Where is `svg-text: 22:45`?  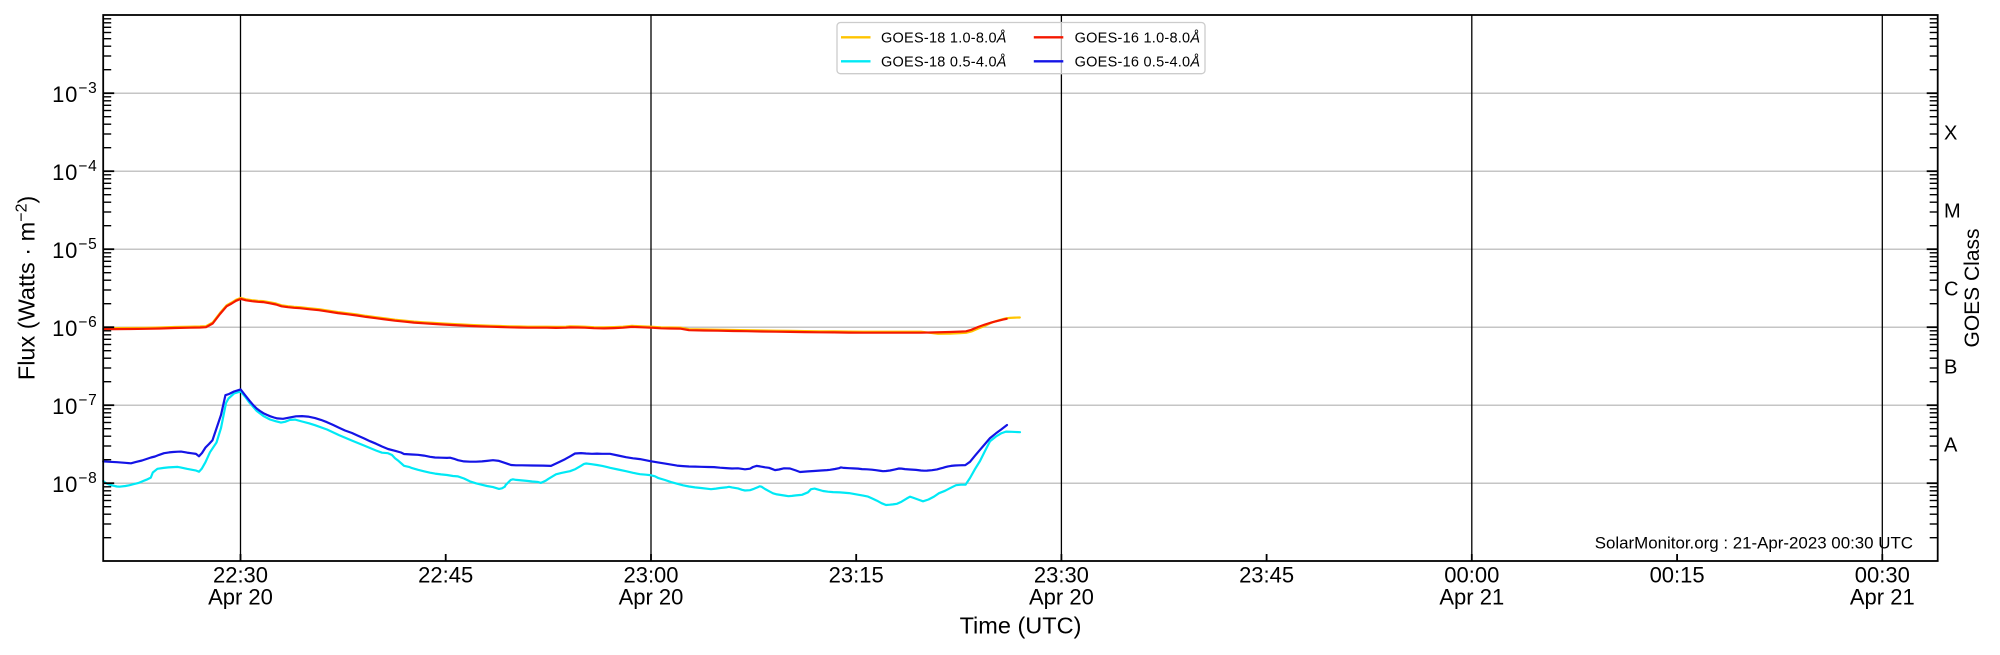
svg-text: 22:45 is located at coordinates (445, 574).